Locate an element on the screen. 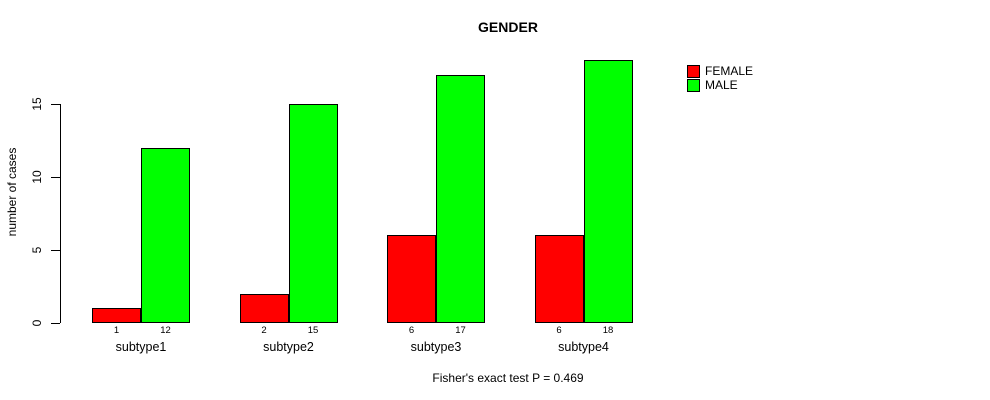  legend-swatch-male is located at coordinates (693, 86).